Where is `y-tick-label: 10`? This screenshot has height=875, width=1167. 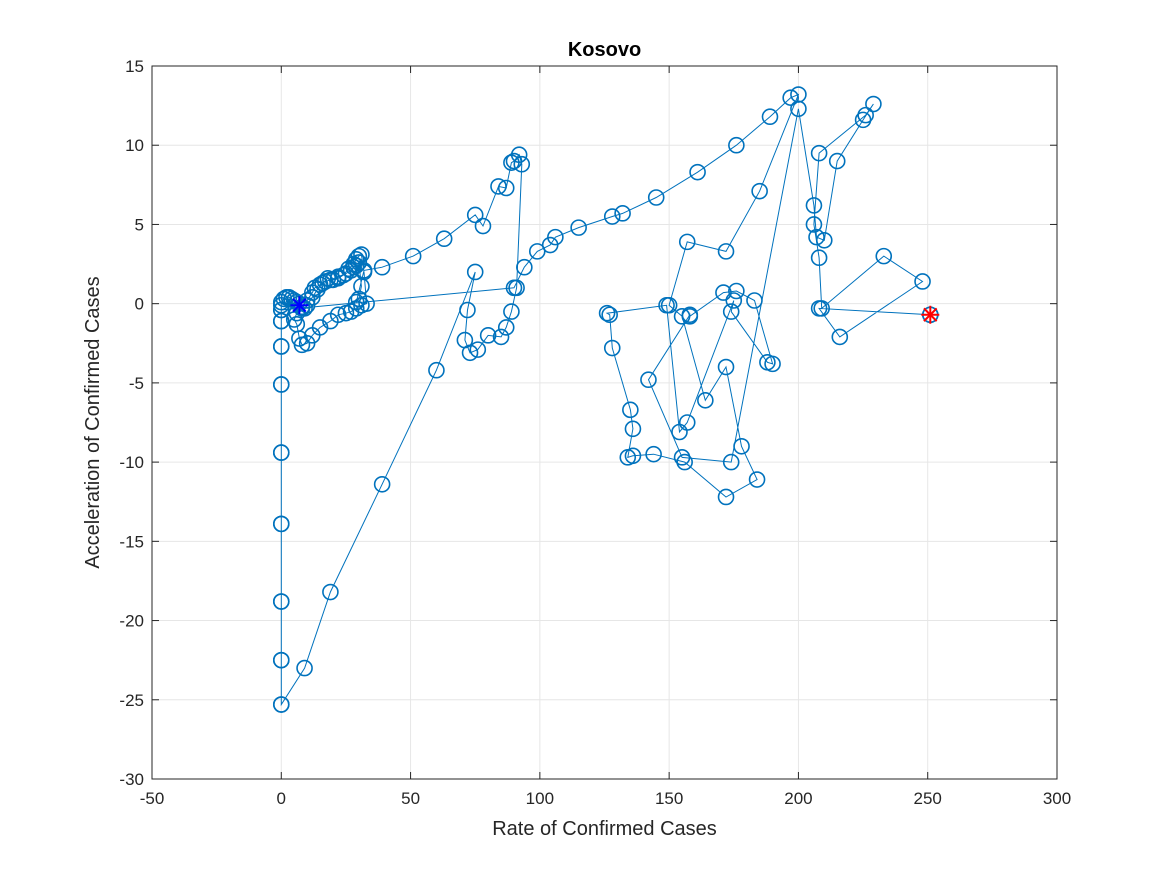 y-tick-label: 10 is located at coordinates (134, 145).